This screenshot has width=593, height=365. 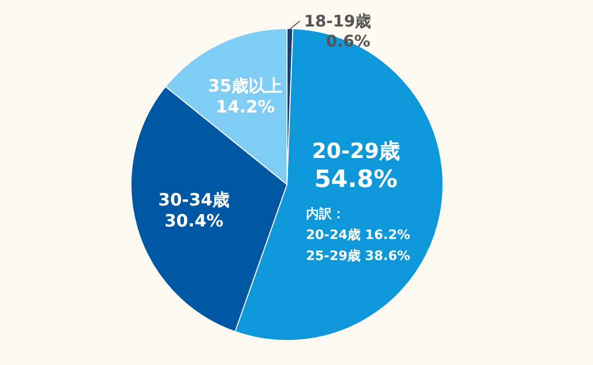 What do you see at coordinates (325, 214) in the screenshot?
I see `text: 内訳：` at bounding box center [325, 214].